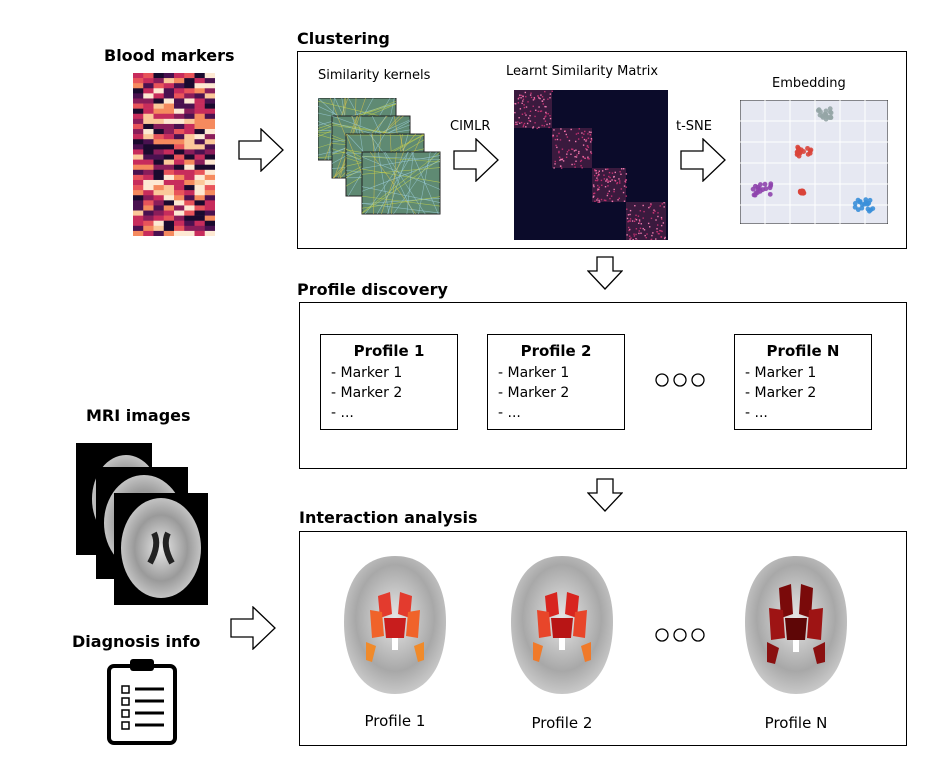 This screenshot has height=774, width=942. I want to click on marker-item: - Marker 1, so click(781, 373).